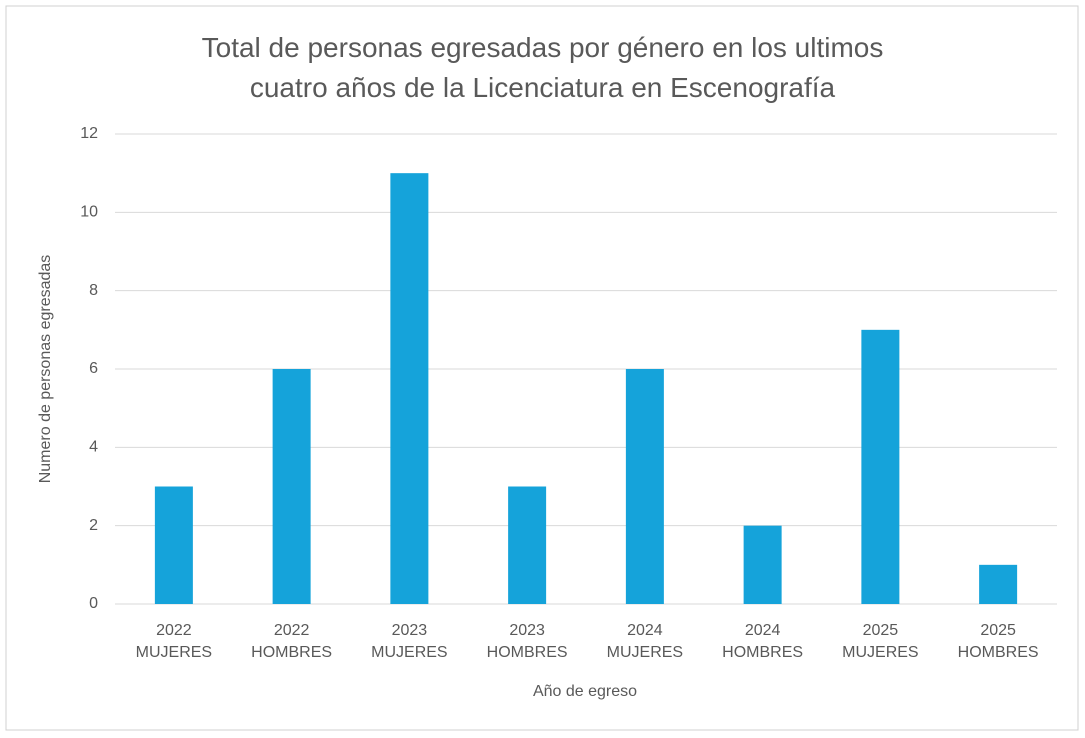 The height and width of the screenshot is (738, 1085). What do you see at coordinates (89, 212) in the screenshot?
I see `y-tick-label: 10` at bounding box center [89, 212].